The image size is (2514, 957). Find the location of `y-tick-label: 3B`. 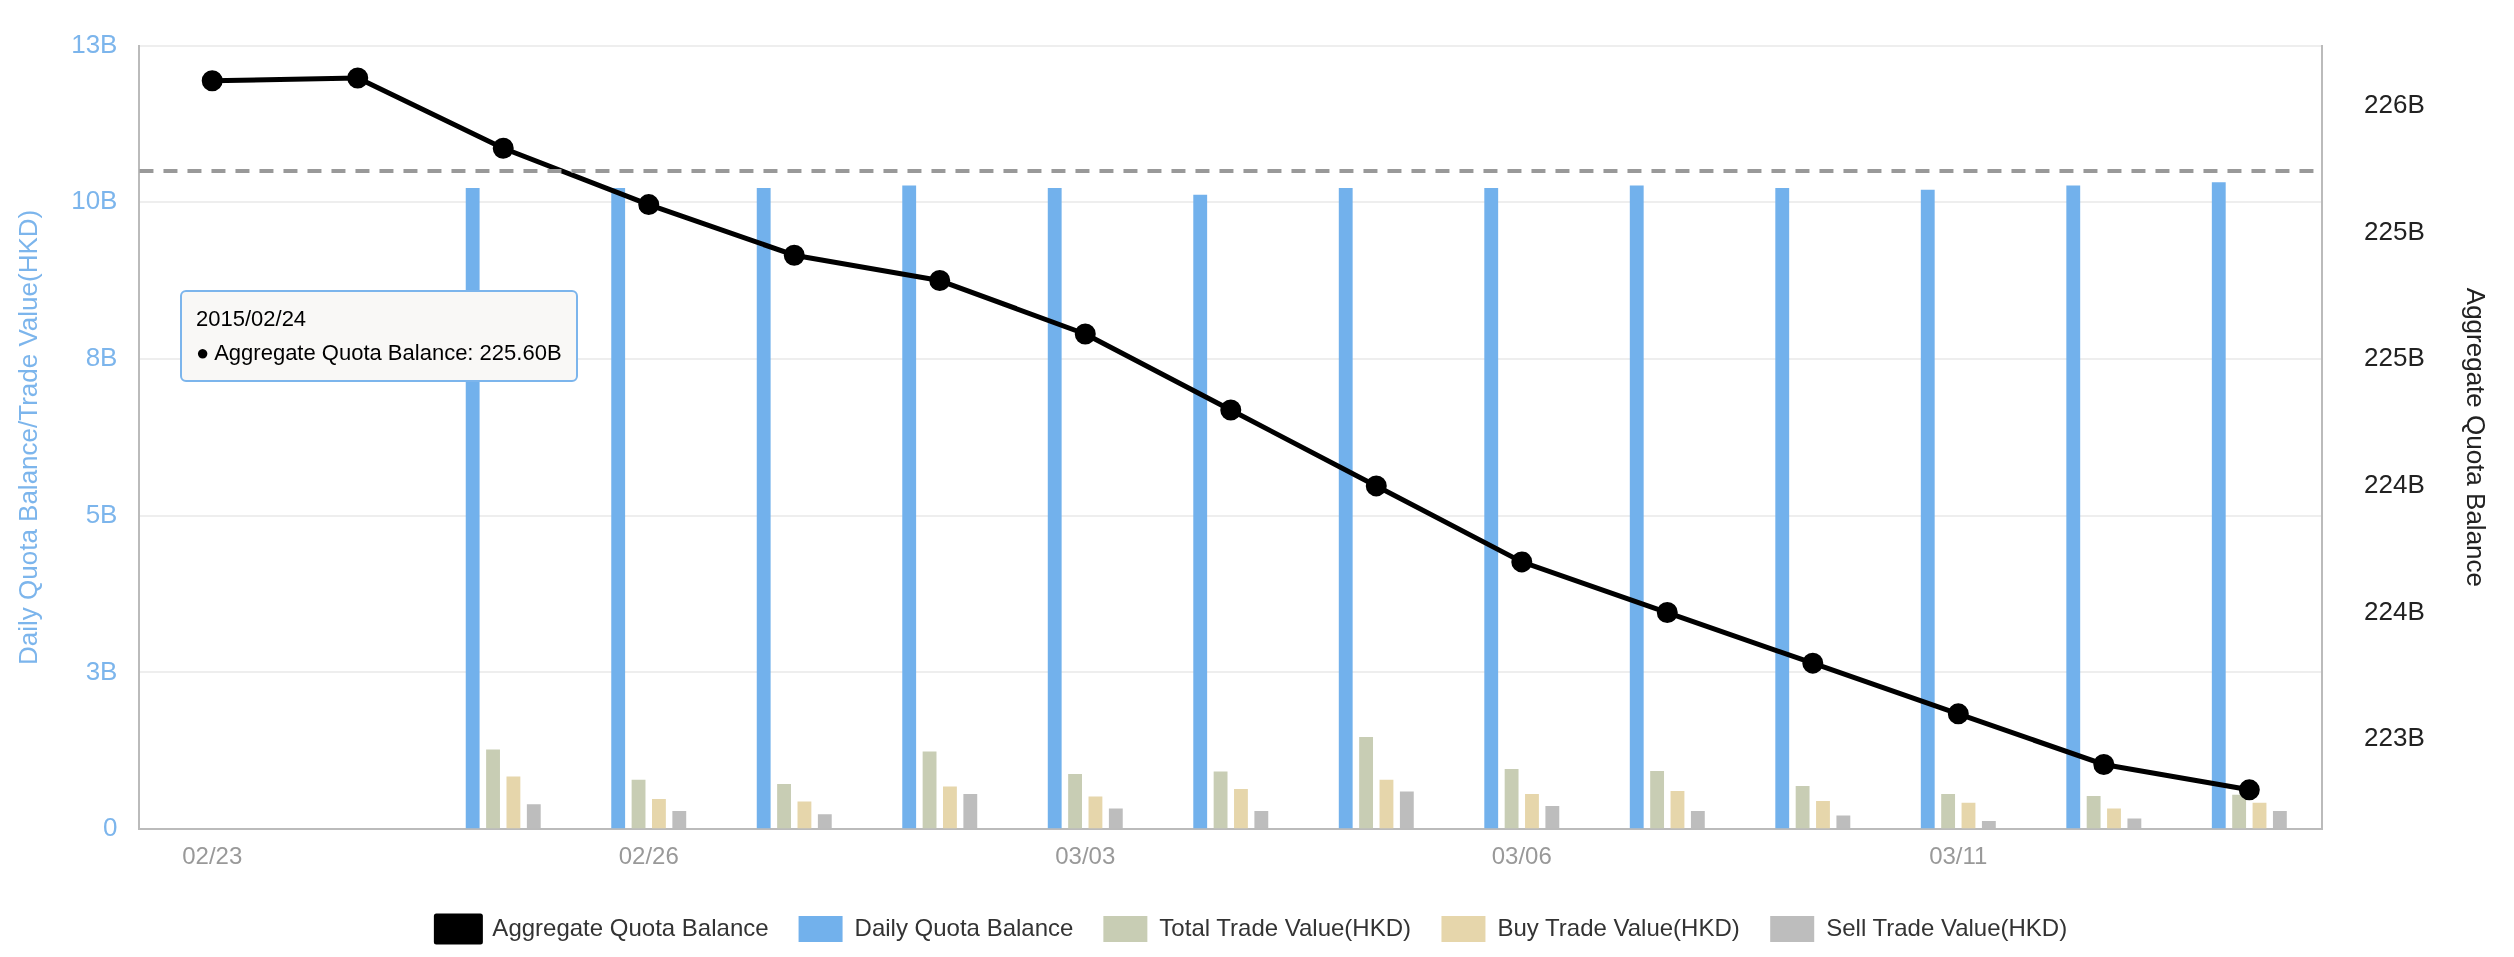

y-tick-label: 3B is located at coordinates (101, 670).